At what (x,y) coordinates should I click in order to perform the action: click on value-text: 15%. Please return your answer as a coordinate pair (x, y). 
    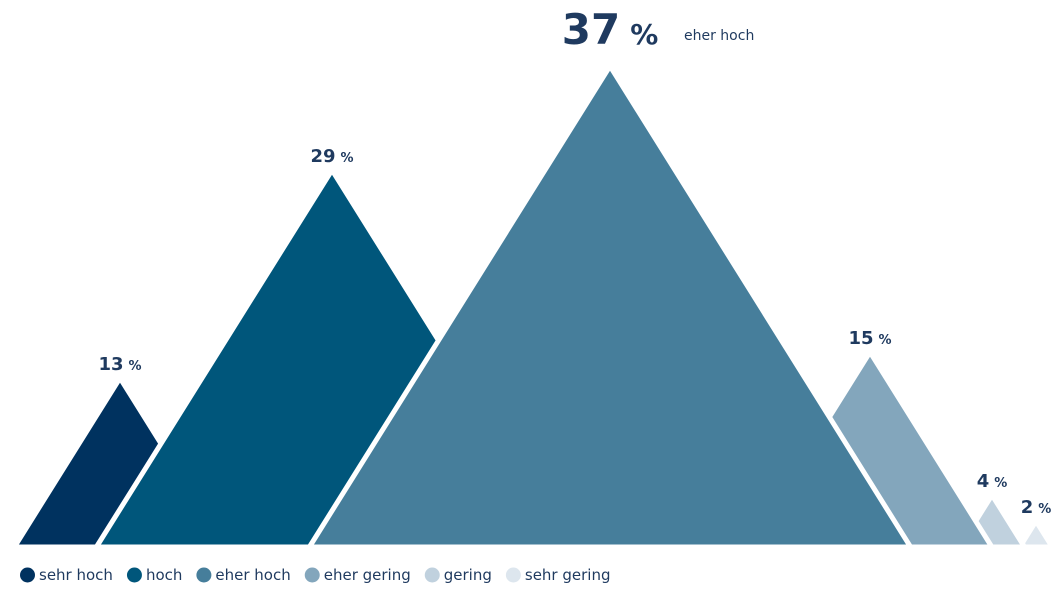
    Looking at the image, I should click on (869, 338).